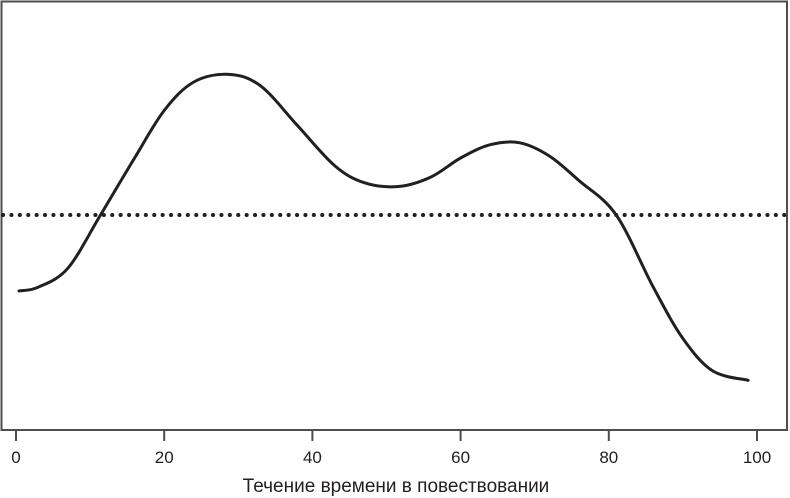 The width and height of the screenshot is (790, 498). What do you see at coordinates (164, 457) in the screenshot?
I see `x-tick-label-20: 20` at bounding box center [164, 457].